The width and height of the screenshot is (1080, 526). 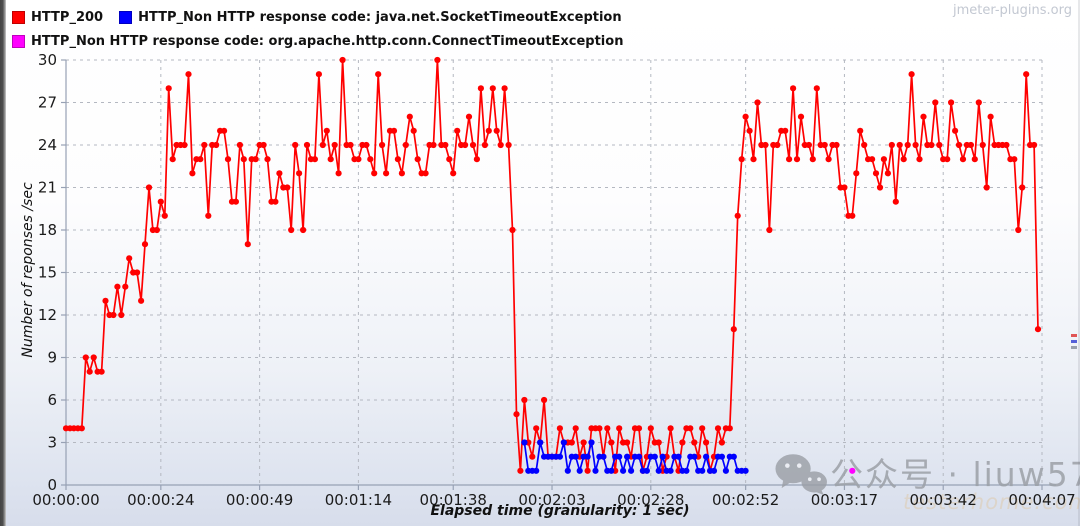 I want to click on svg-text: 00:03:17, so click(x=844, y=500).